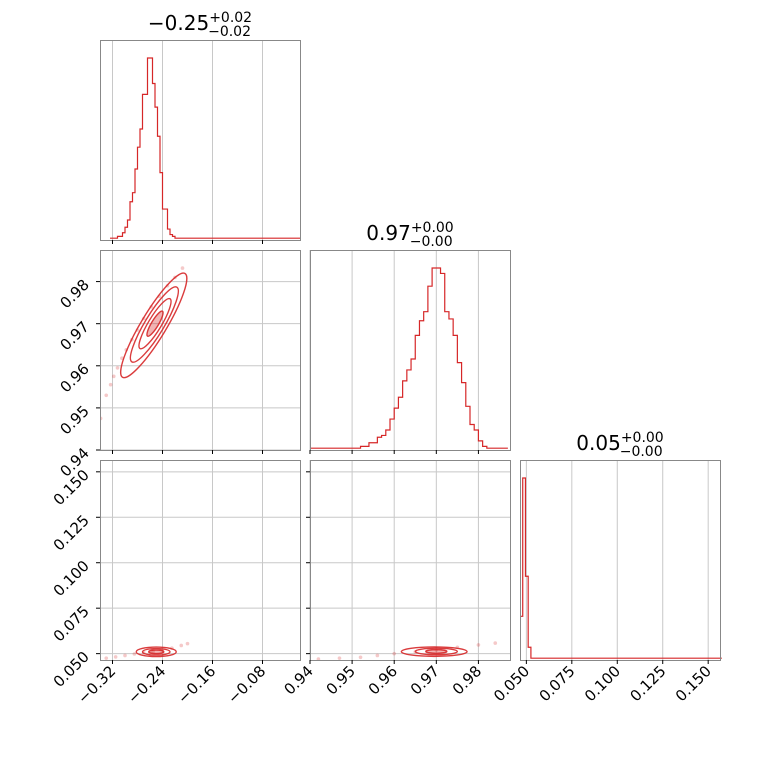 This screenshot has width=760, height=760. I want to click on y-tick-label: 0.075, so click(71, 623).